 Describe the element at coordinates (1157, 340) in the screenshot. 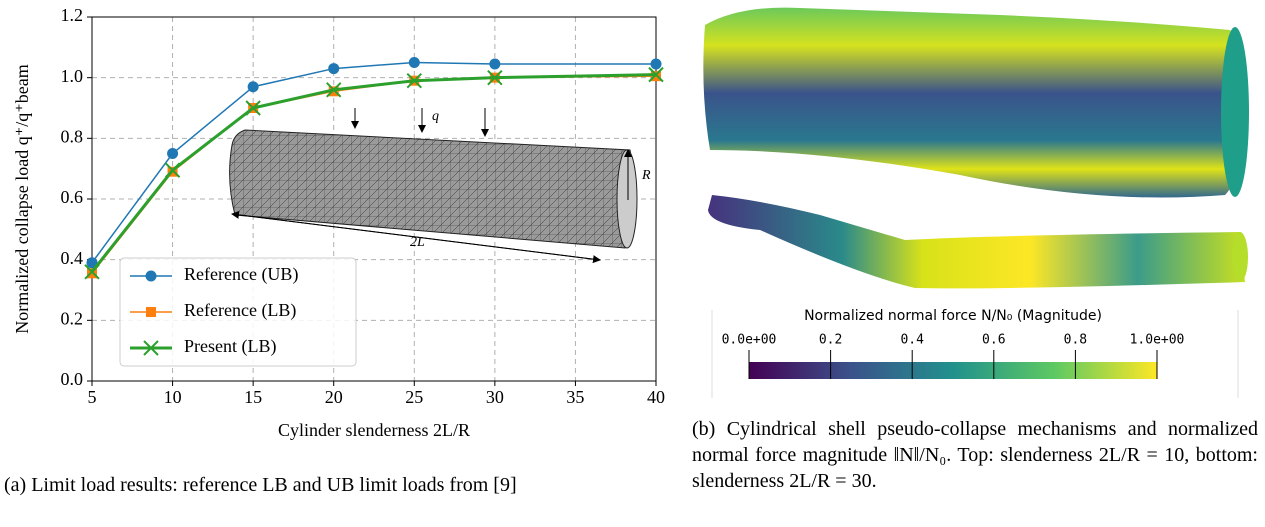

I see `colorbar-tick-label: 1.0e+00` at that location.